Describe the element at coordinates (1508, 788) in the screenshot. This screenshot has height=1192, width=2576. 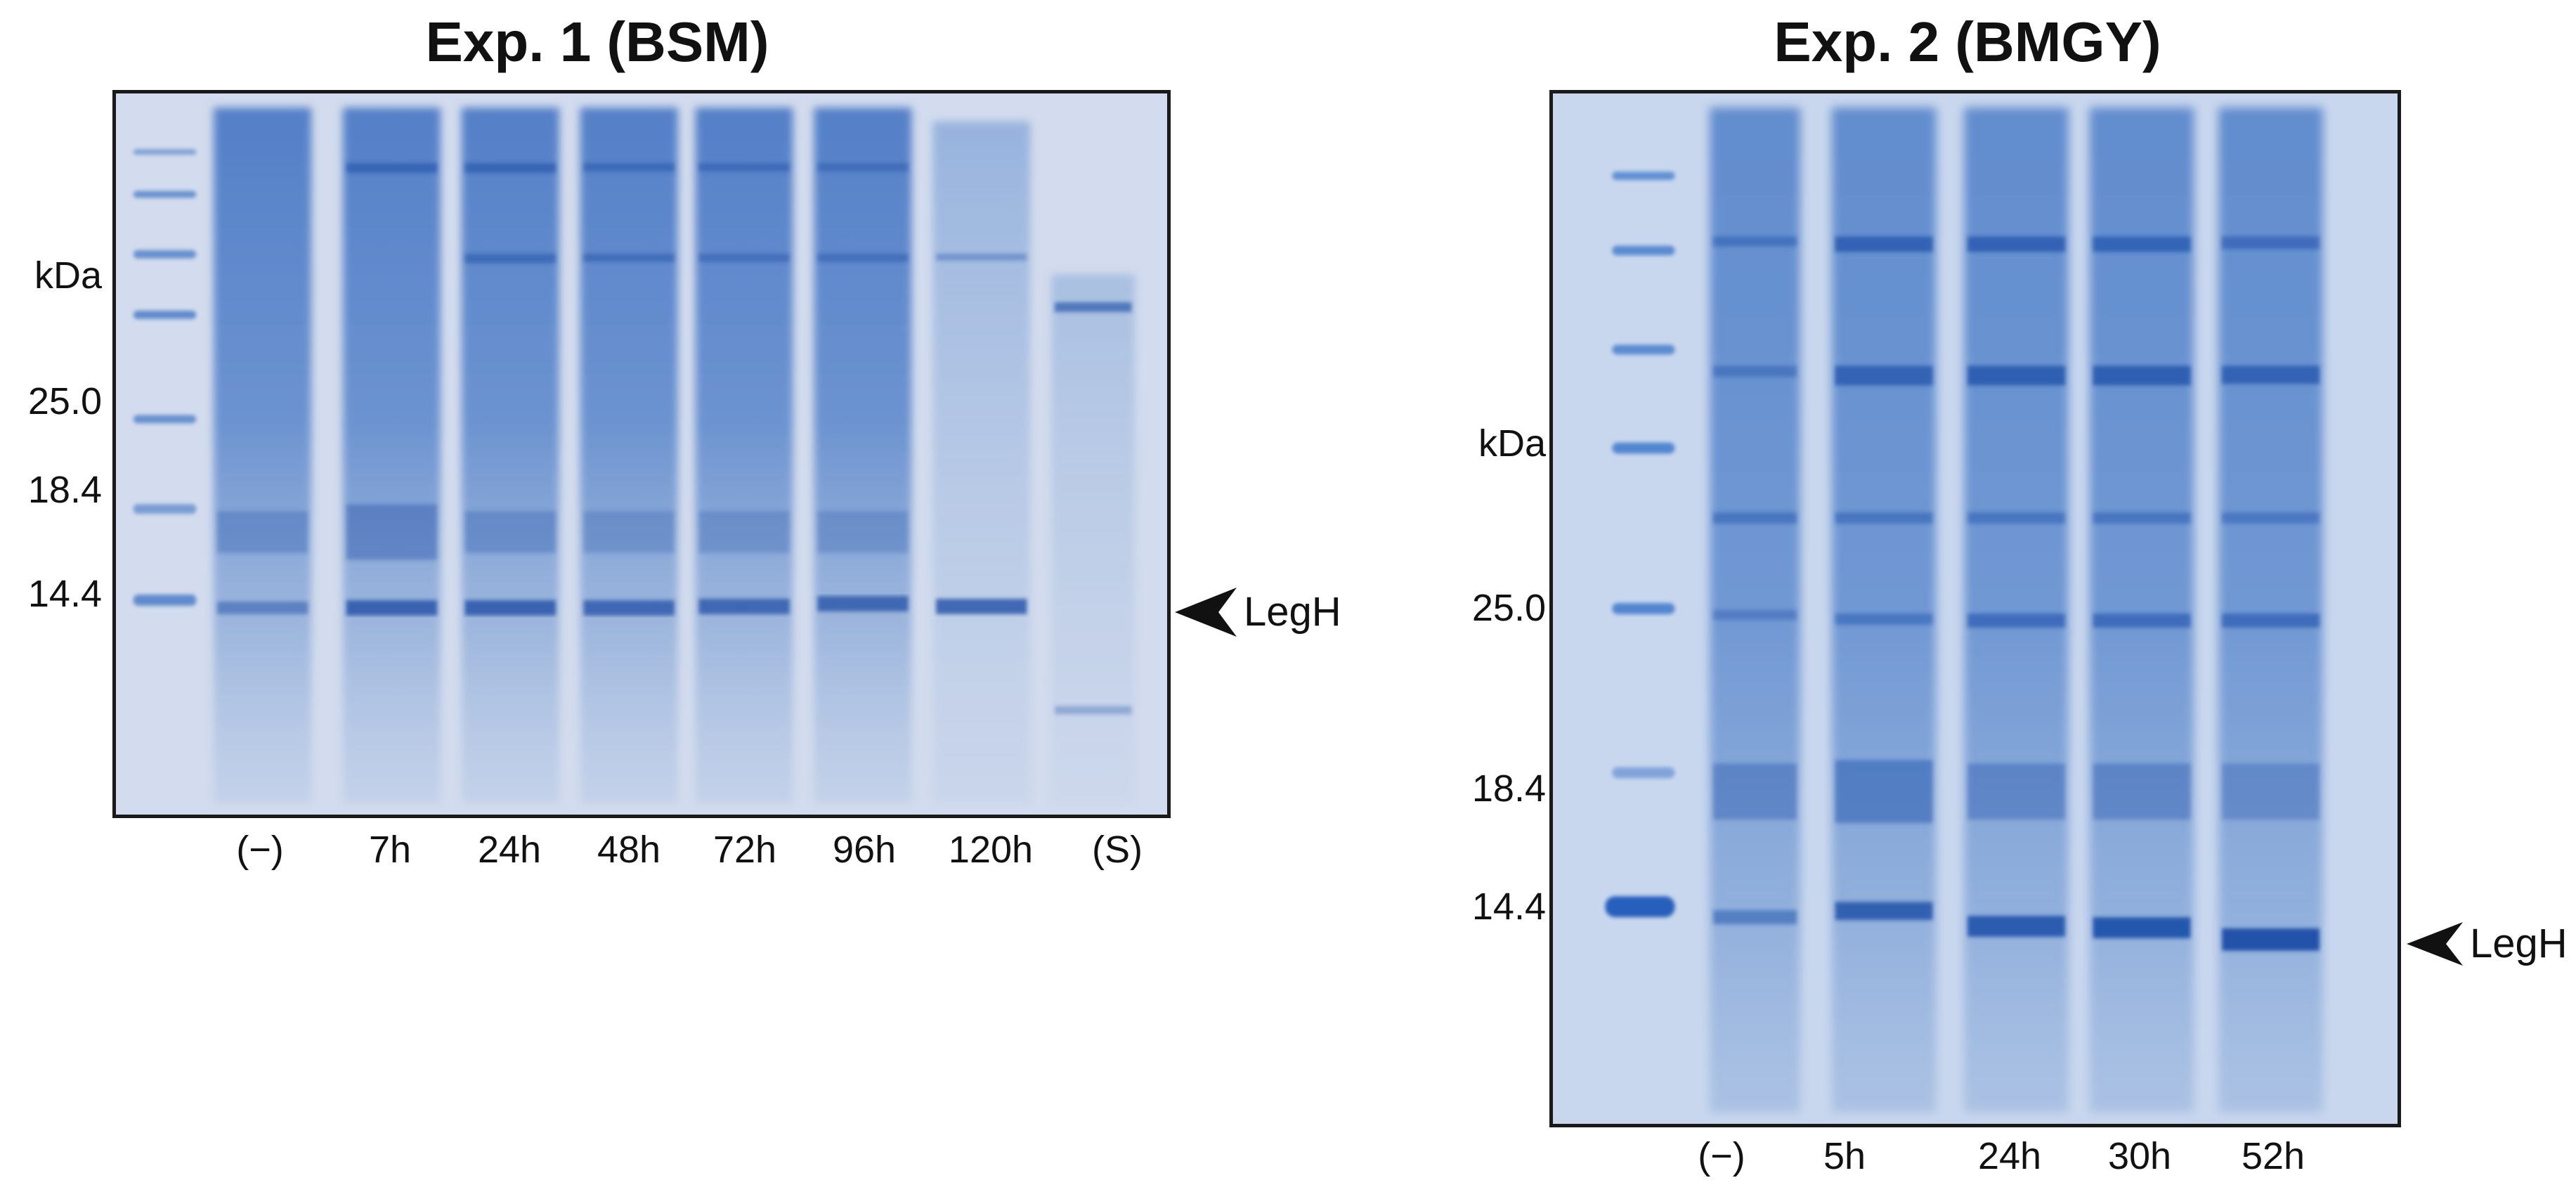
I see `exp2-marker-label-18: 18.4` at that location.